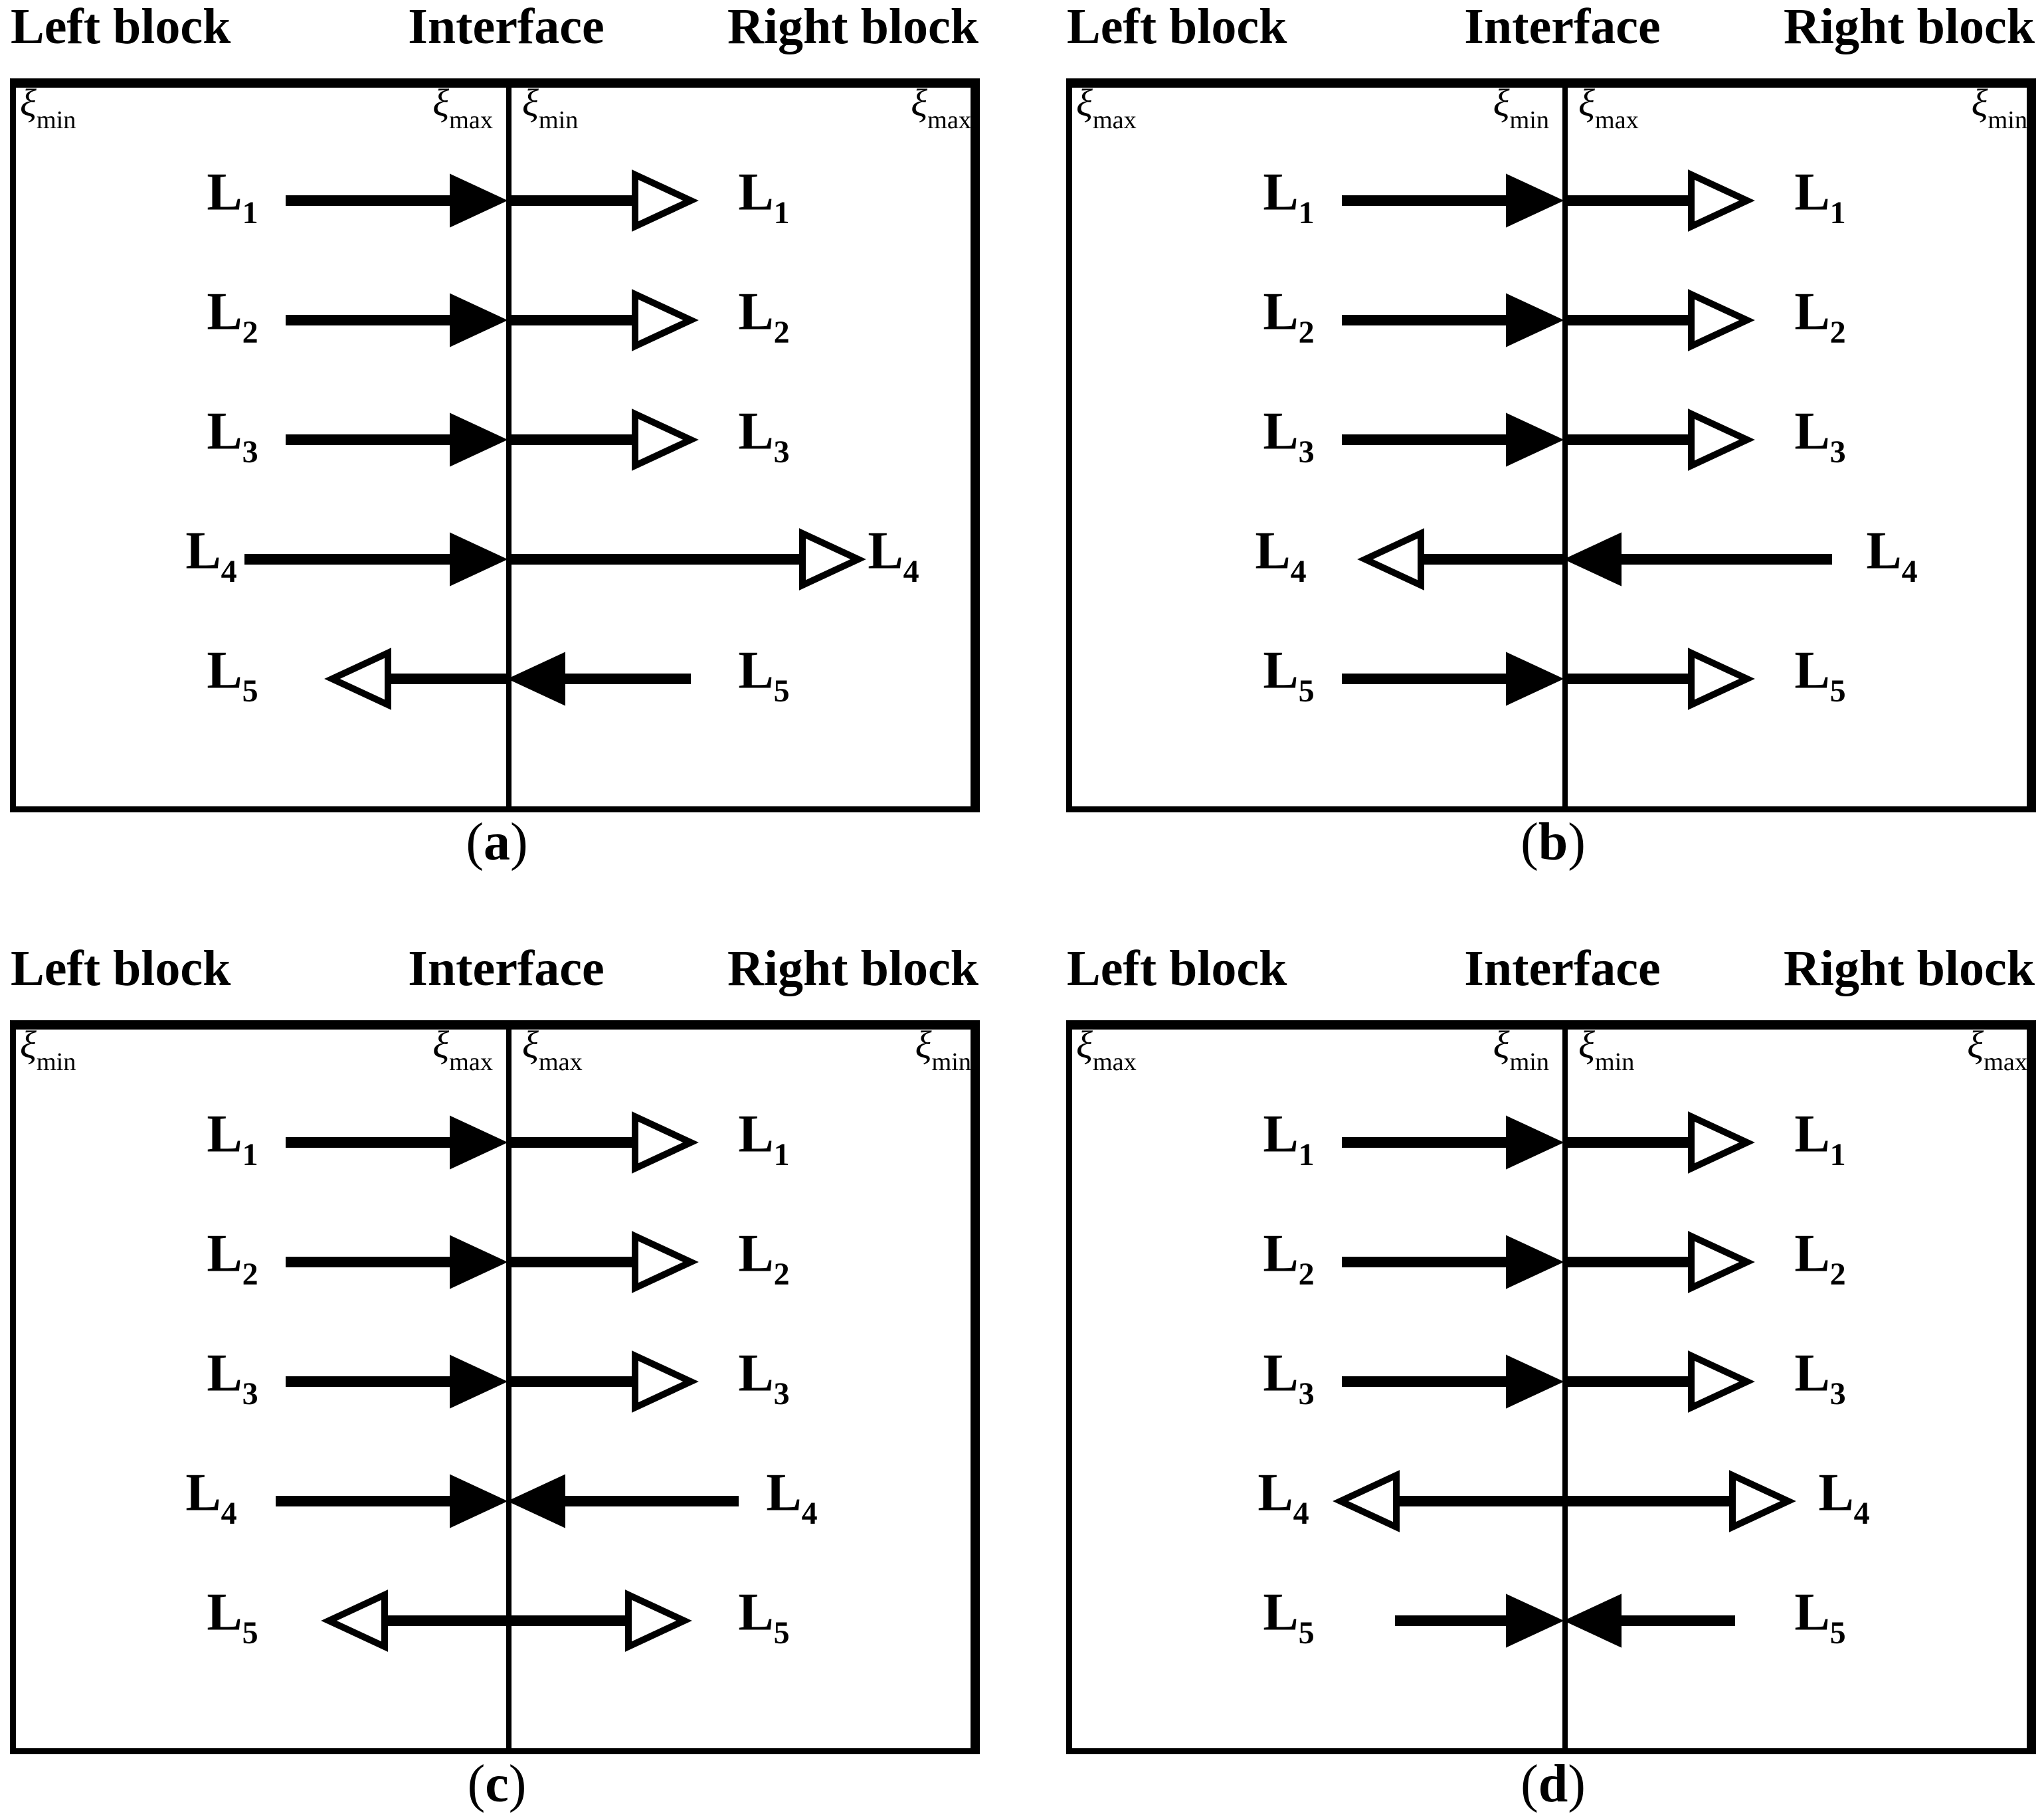  I want to click on panel-caption: (d), so click(1554, 1784).